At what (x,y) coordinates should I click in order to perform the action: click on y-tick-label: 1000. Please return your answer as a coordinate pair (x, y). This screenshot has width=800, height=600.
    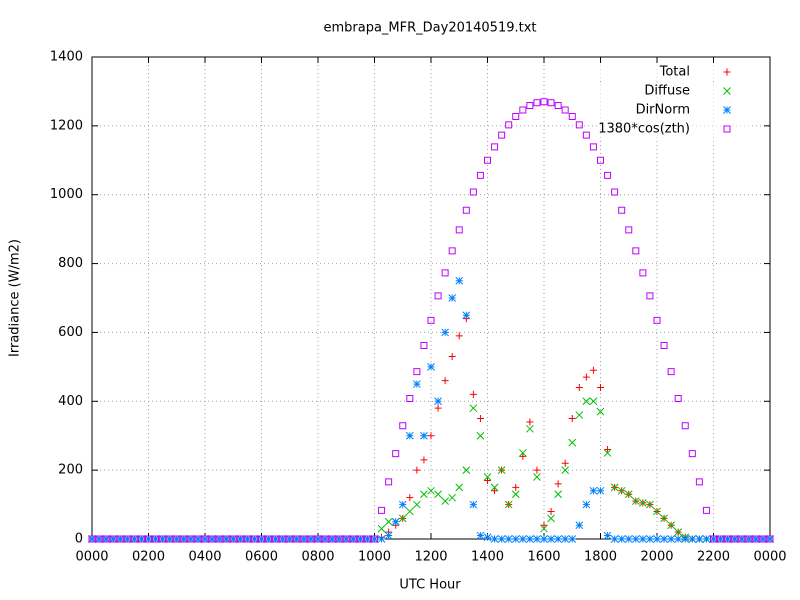
    Looking at the image, I should click on (66, 194).